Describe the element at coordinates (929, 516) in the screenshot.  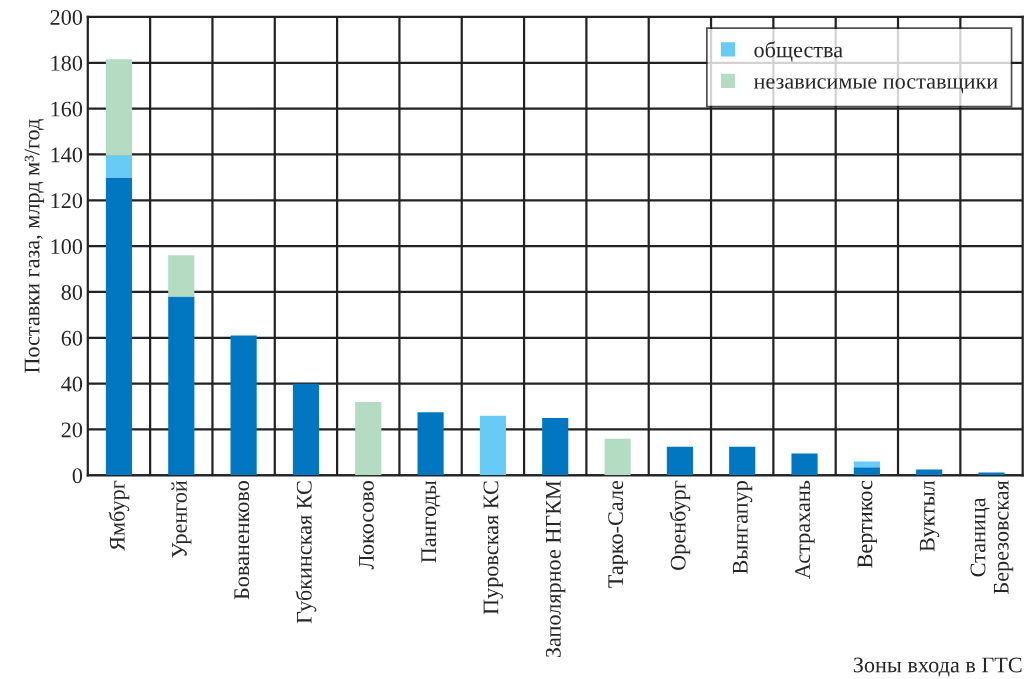
I see `x-tick-label: Вуктыл` at that location.